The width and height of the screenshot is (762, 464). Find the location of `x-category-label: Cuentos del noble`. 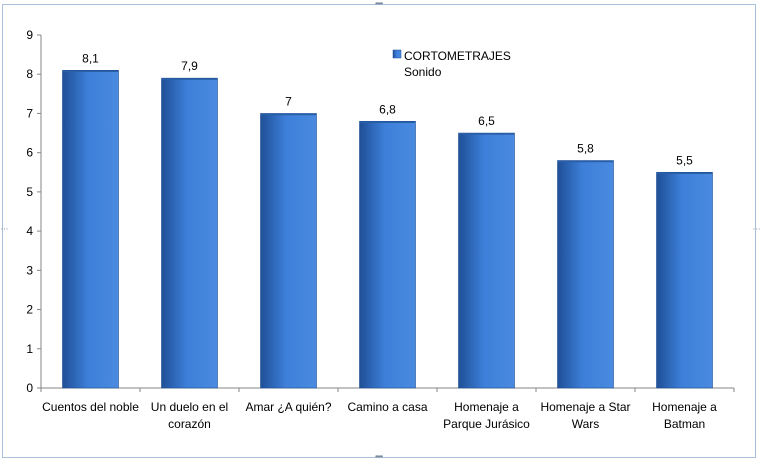

x-category-label: Cuentos del noble is located at coordinates (90, 407).